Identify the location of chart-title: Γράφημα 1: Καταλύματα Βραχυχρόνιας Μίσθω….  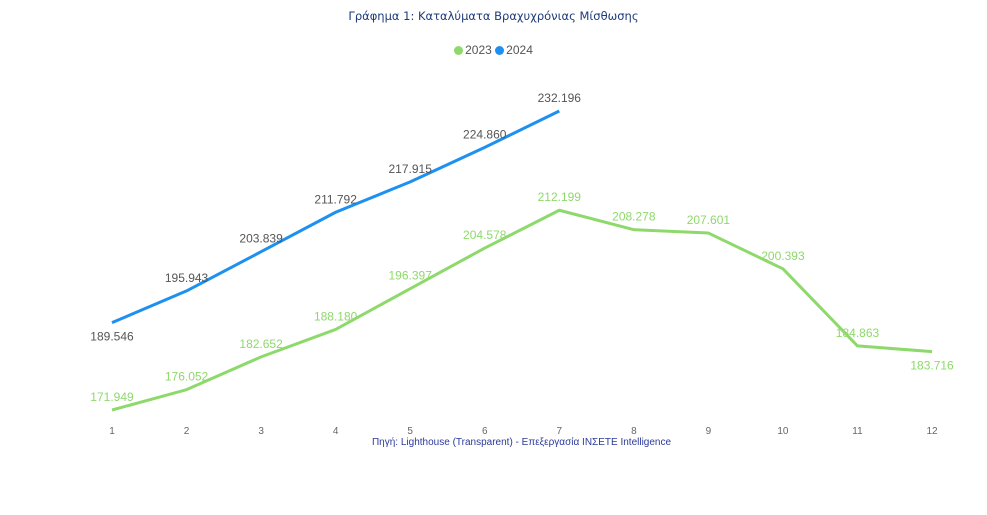
(493, 16).